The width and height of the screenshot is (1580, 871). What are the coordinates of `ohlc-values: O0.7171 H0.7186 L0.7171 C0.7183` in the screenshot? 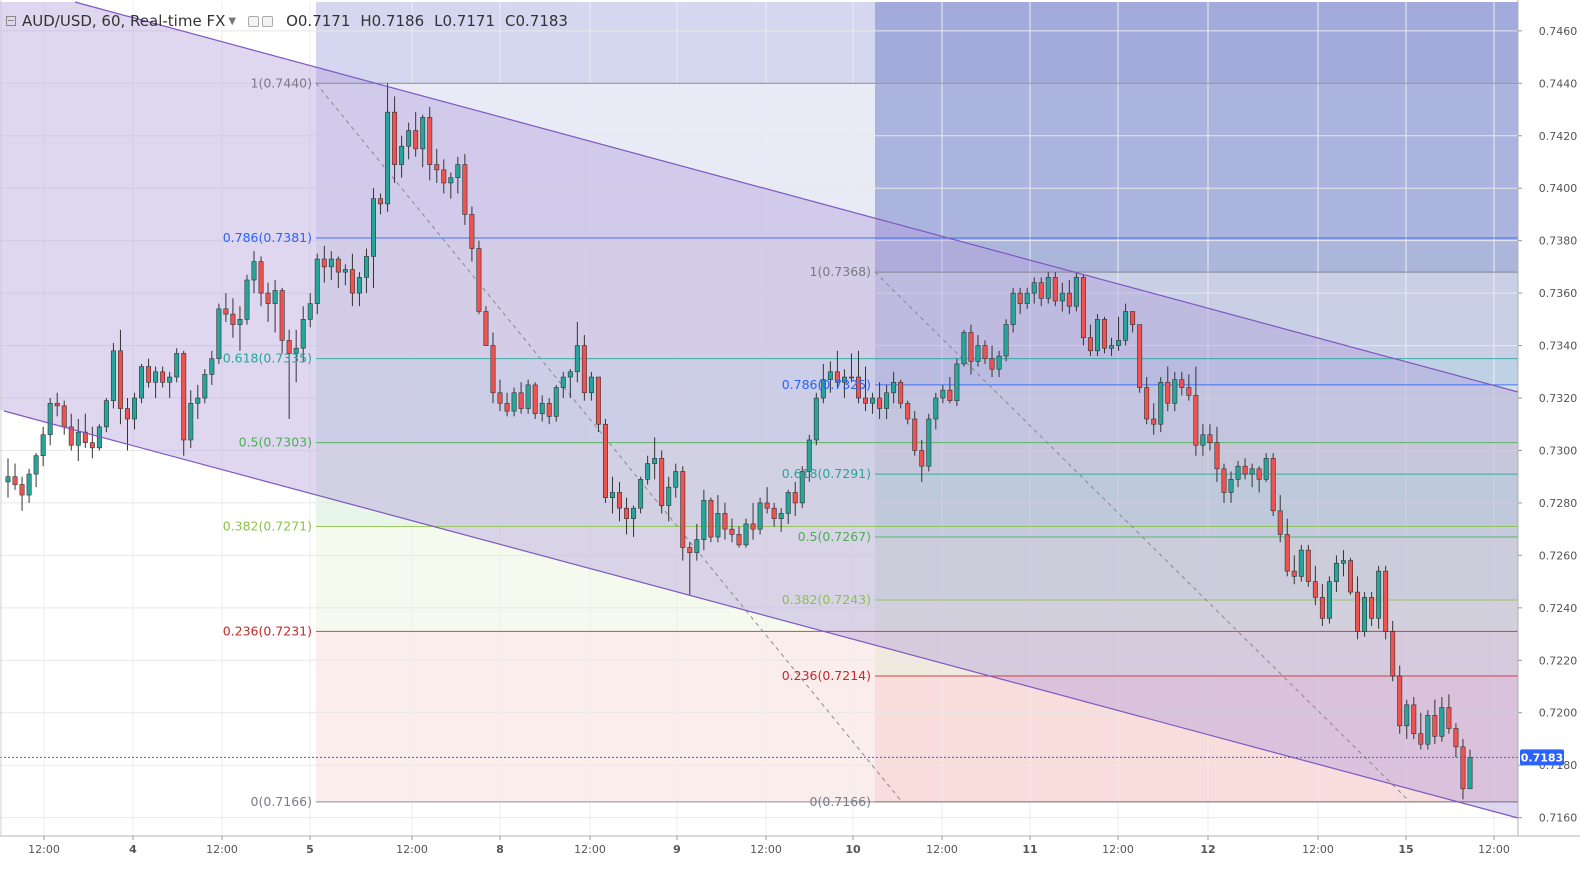 It's located at (432, 21).